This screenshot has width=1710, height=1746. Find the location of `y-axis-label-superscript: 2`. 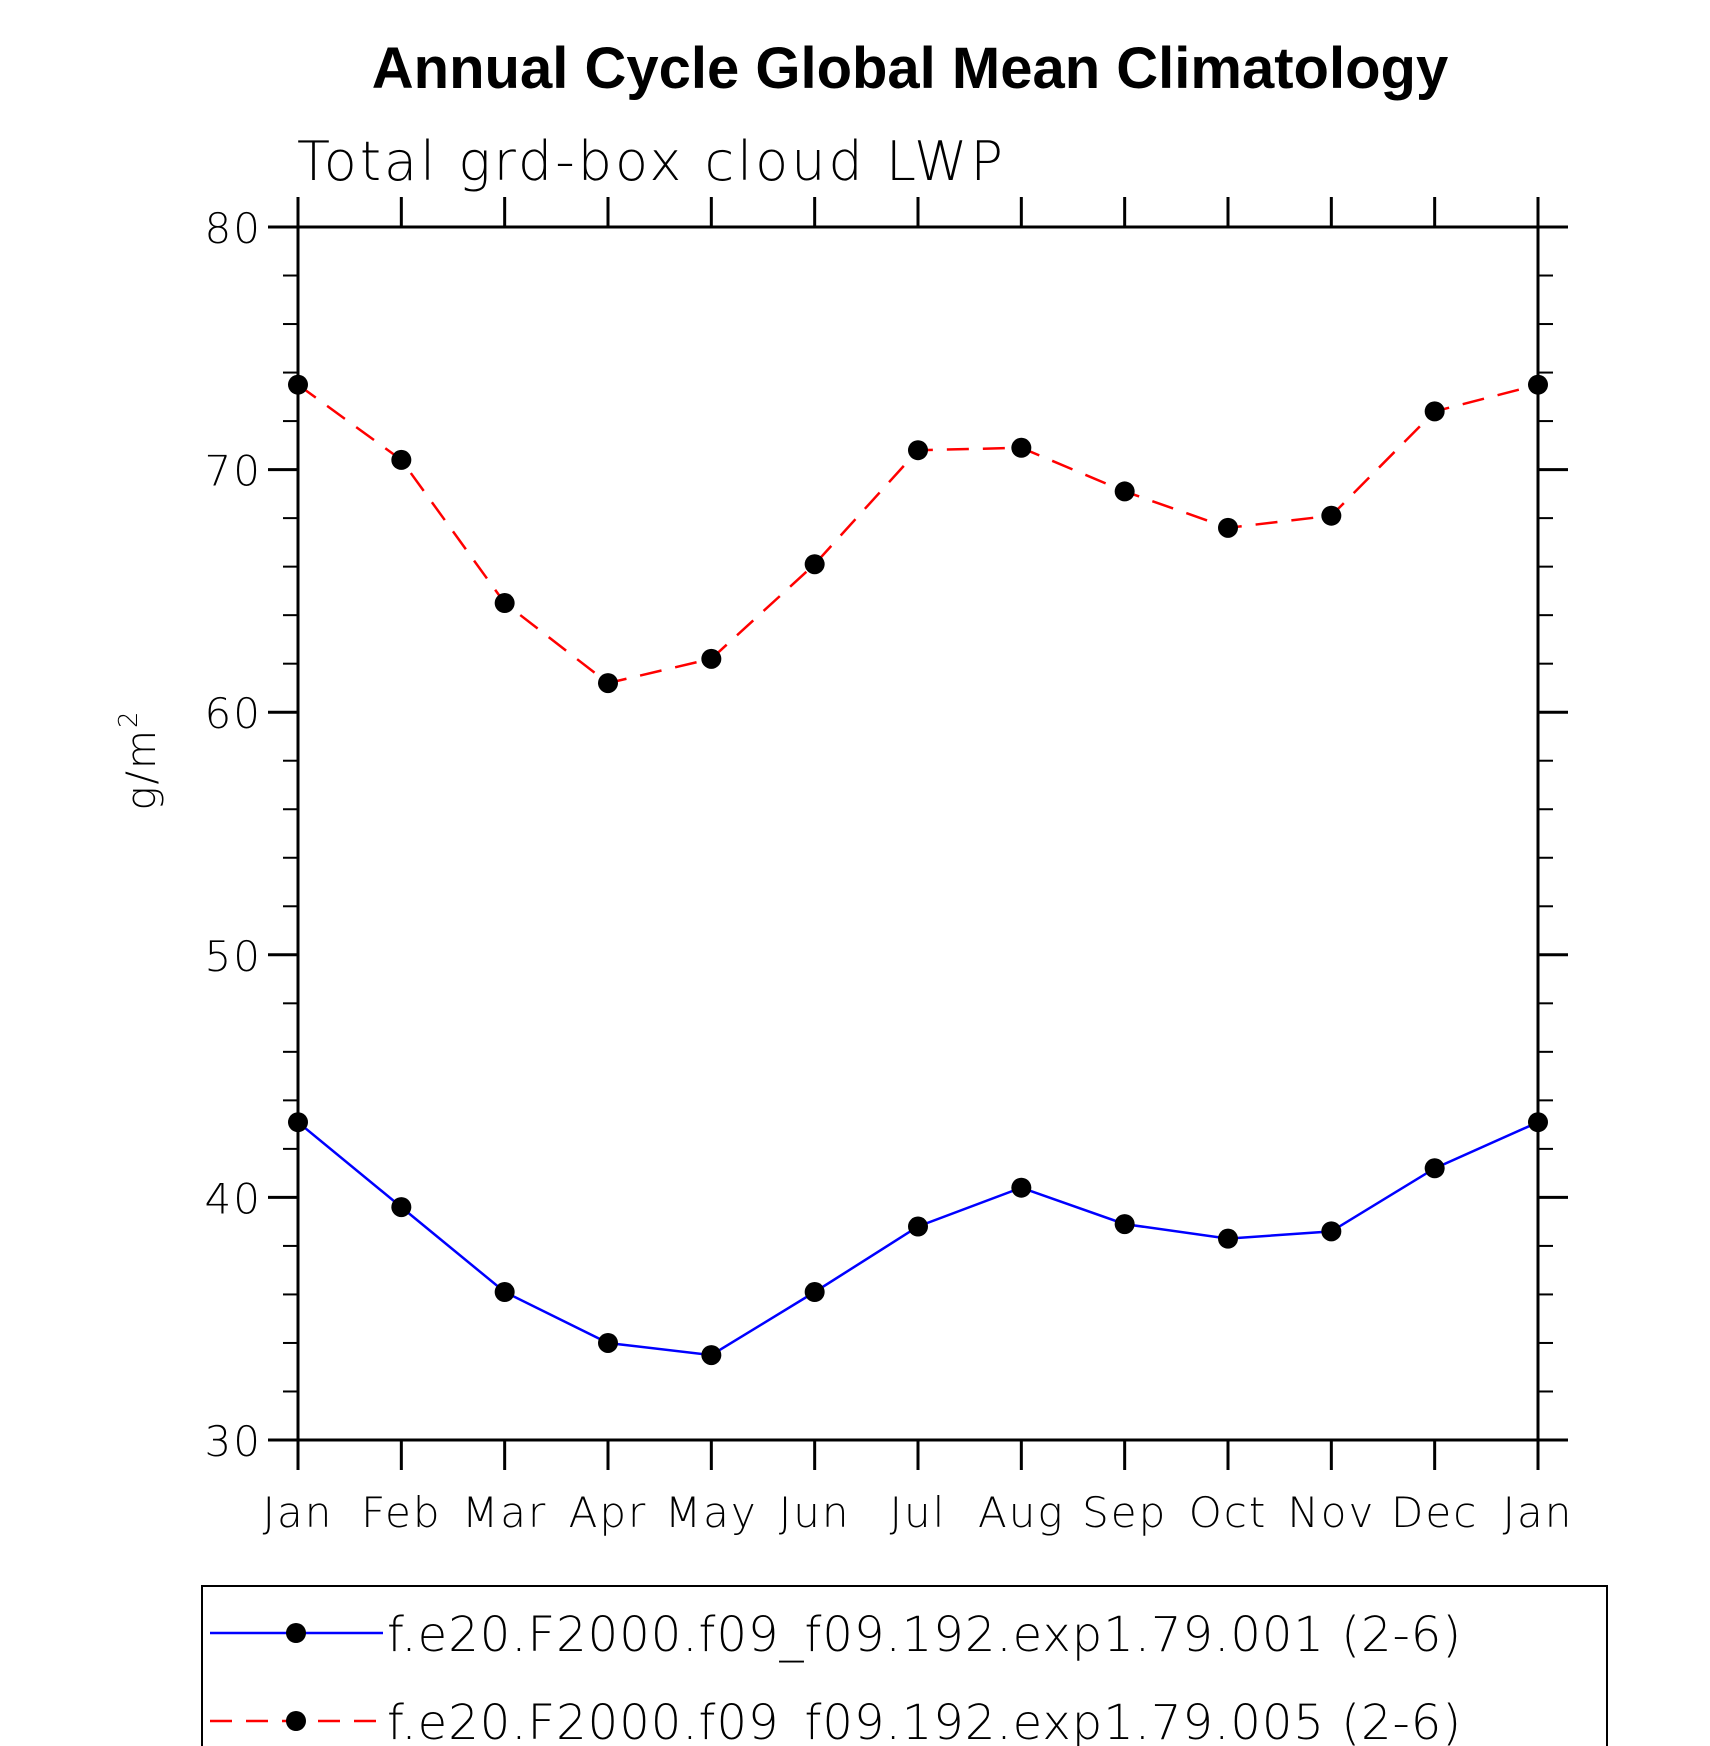

y-axis-label-superscript: 2 is located at coordinates (129, 719).